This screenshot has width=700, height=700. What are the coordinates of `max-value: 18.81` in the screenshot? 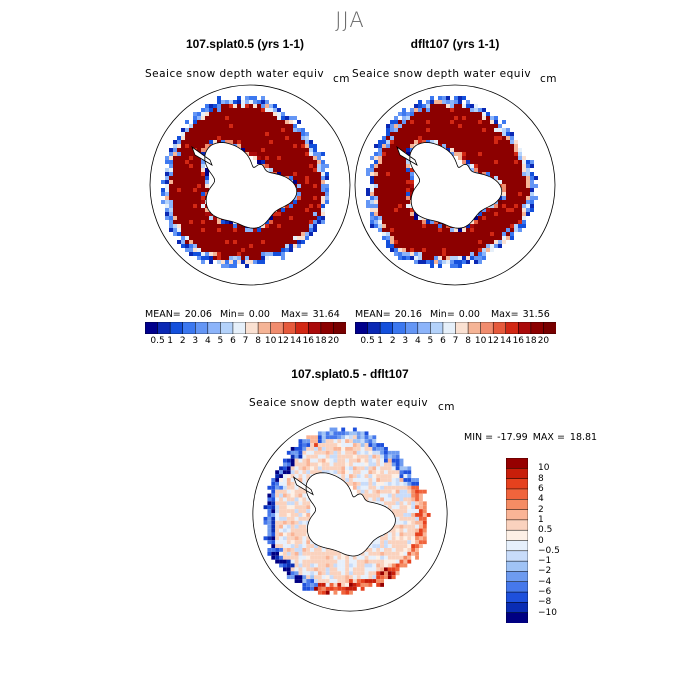 It's located at (583, 437).